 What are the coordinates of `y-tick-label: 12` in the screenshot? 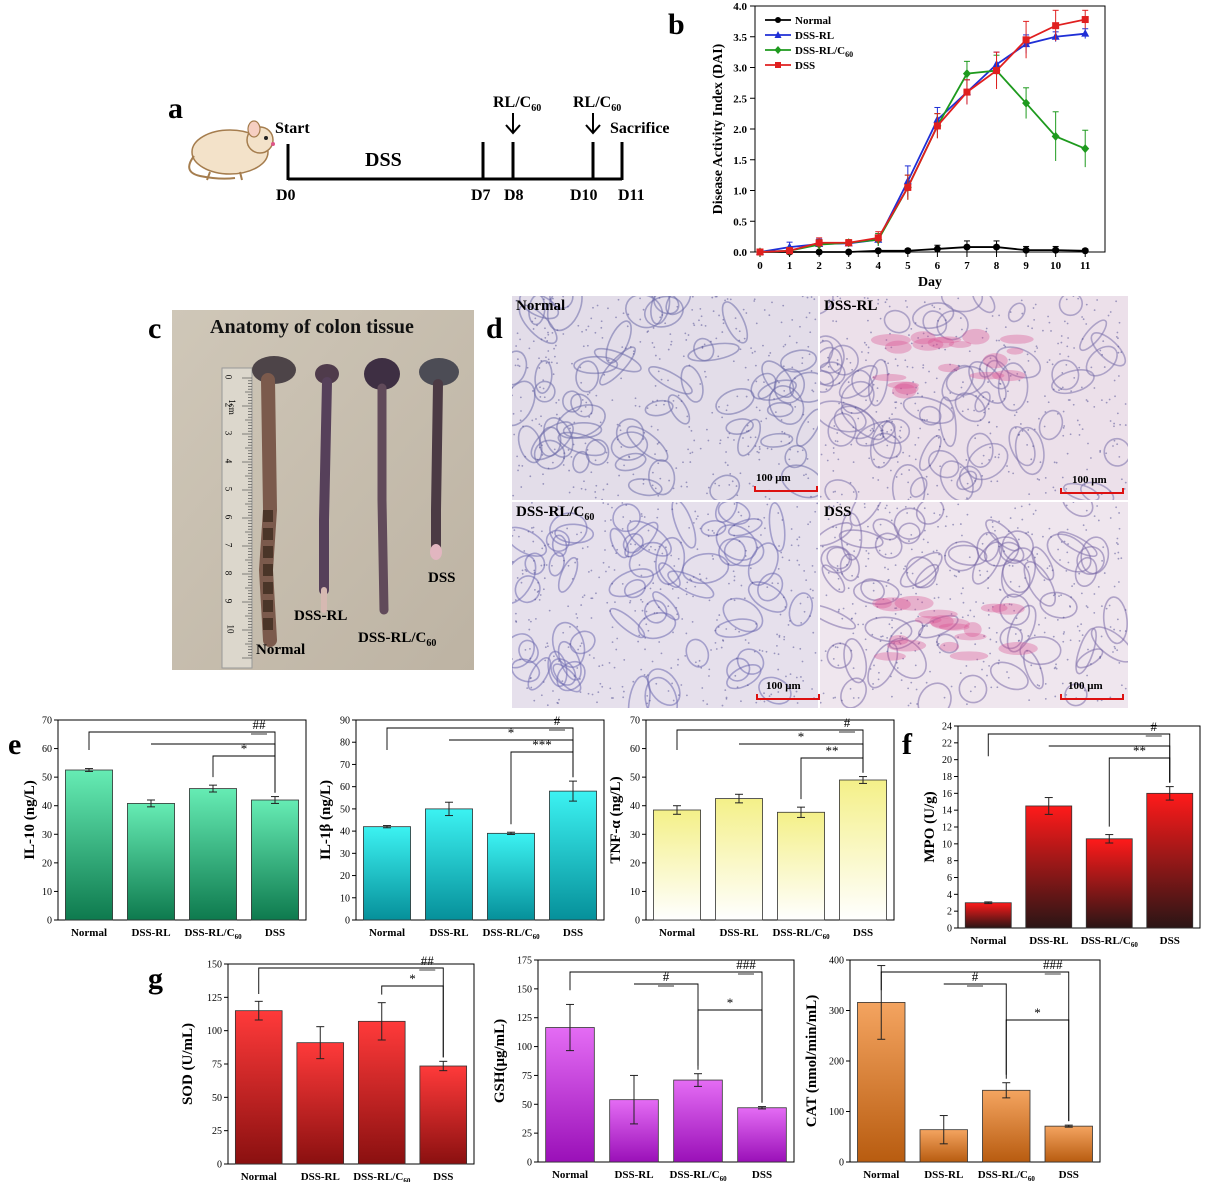 It's located at (947, 828).